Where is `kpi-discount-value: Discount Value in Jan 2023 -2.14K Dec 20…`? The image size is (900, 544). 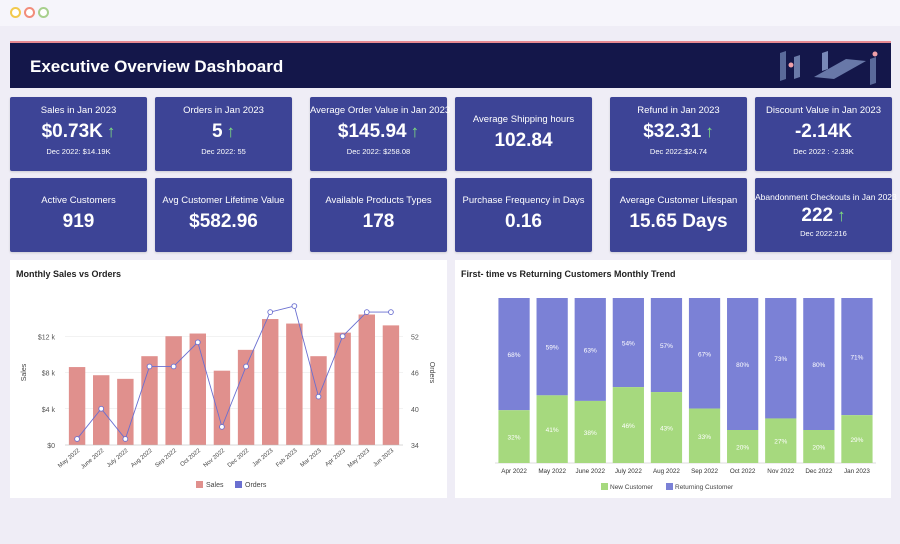
kpi-discount-value: Discount Value in Jan 2023 -2.14K Dec 20… is located at coordinates (823, 134).